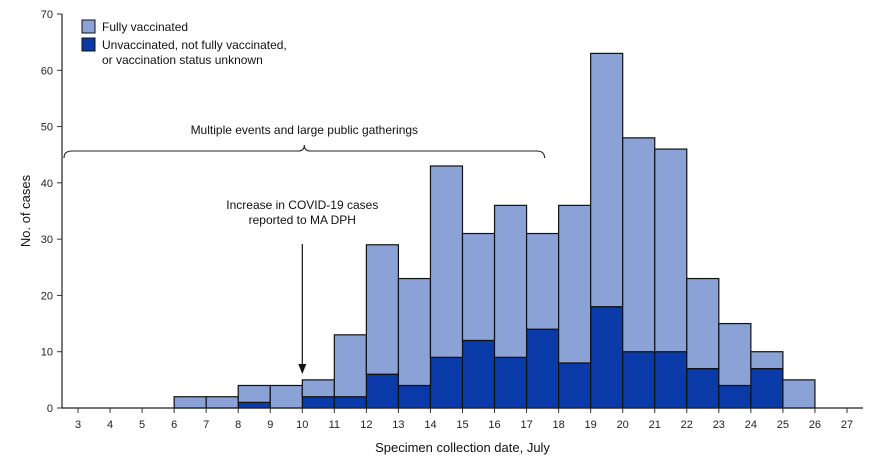  Describe the element at coordinates (430, 425) in the screenshot. I see `x-tick-label: 14` at that location.